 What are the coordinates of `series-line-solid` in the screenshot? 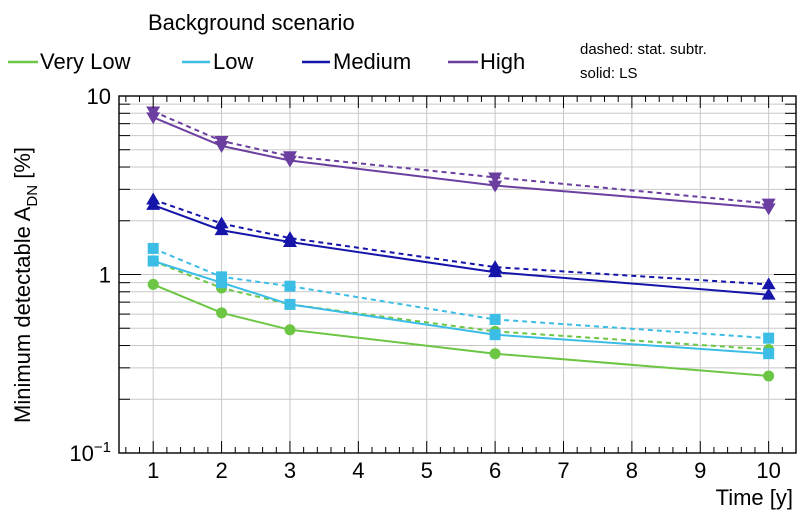 It's located at (460, 250).